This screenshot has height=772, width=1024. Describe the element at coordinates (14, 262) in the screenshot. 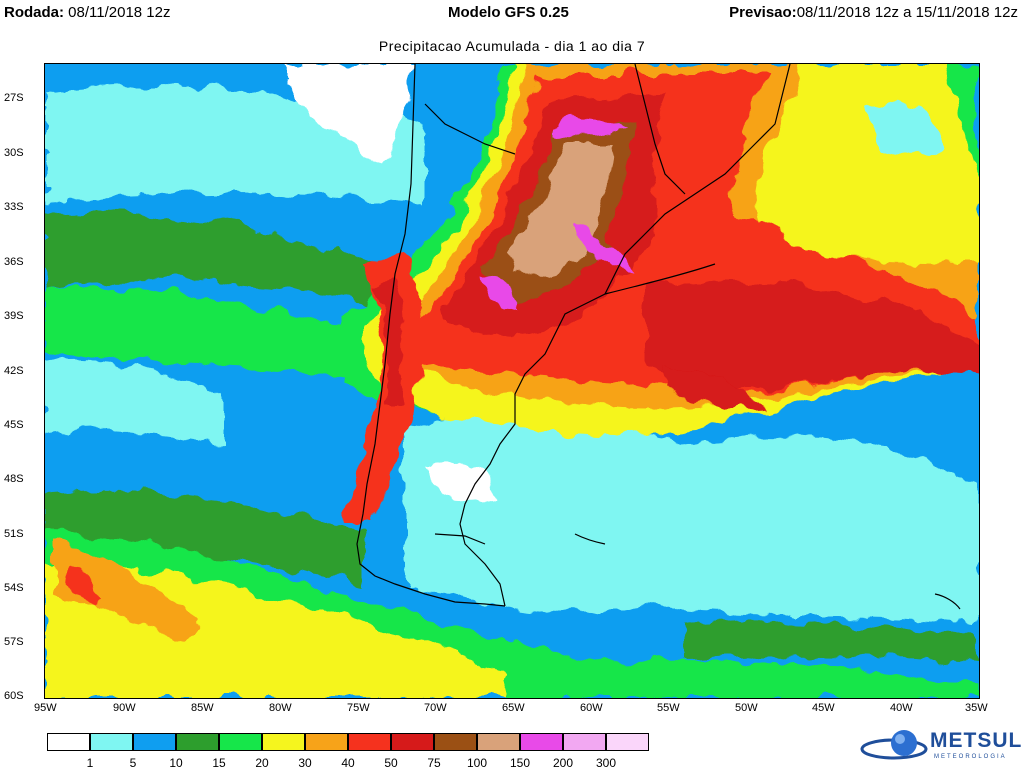

I see `lat-label: 36S` at that location.